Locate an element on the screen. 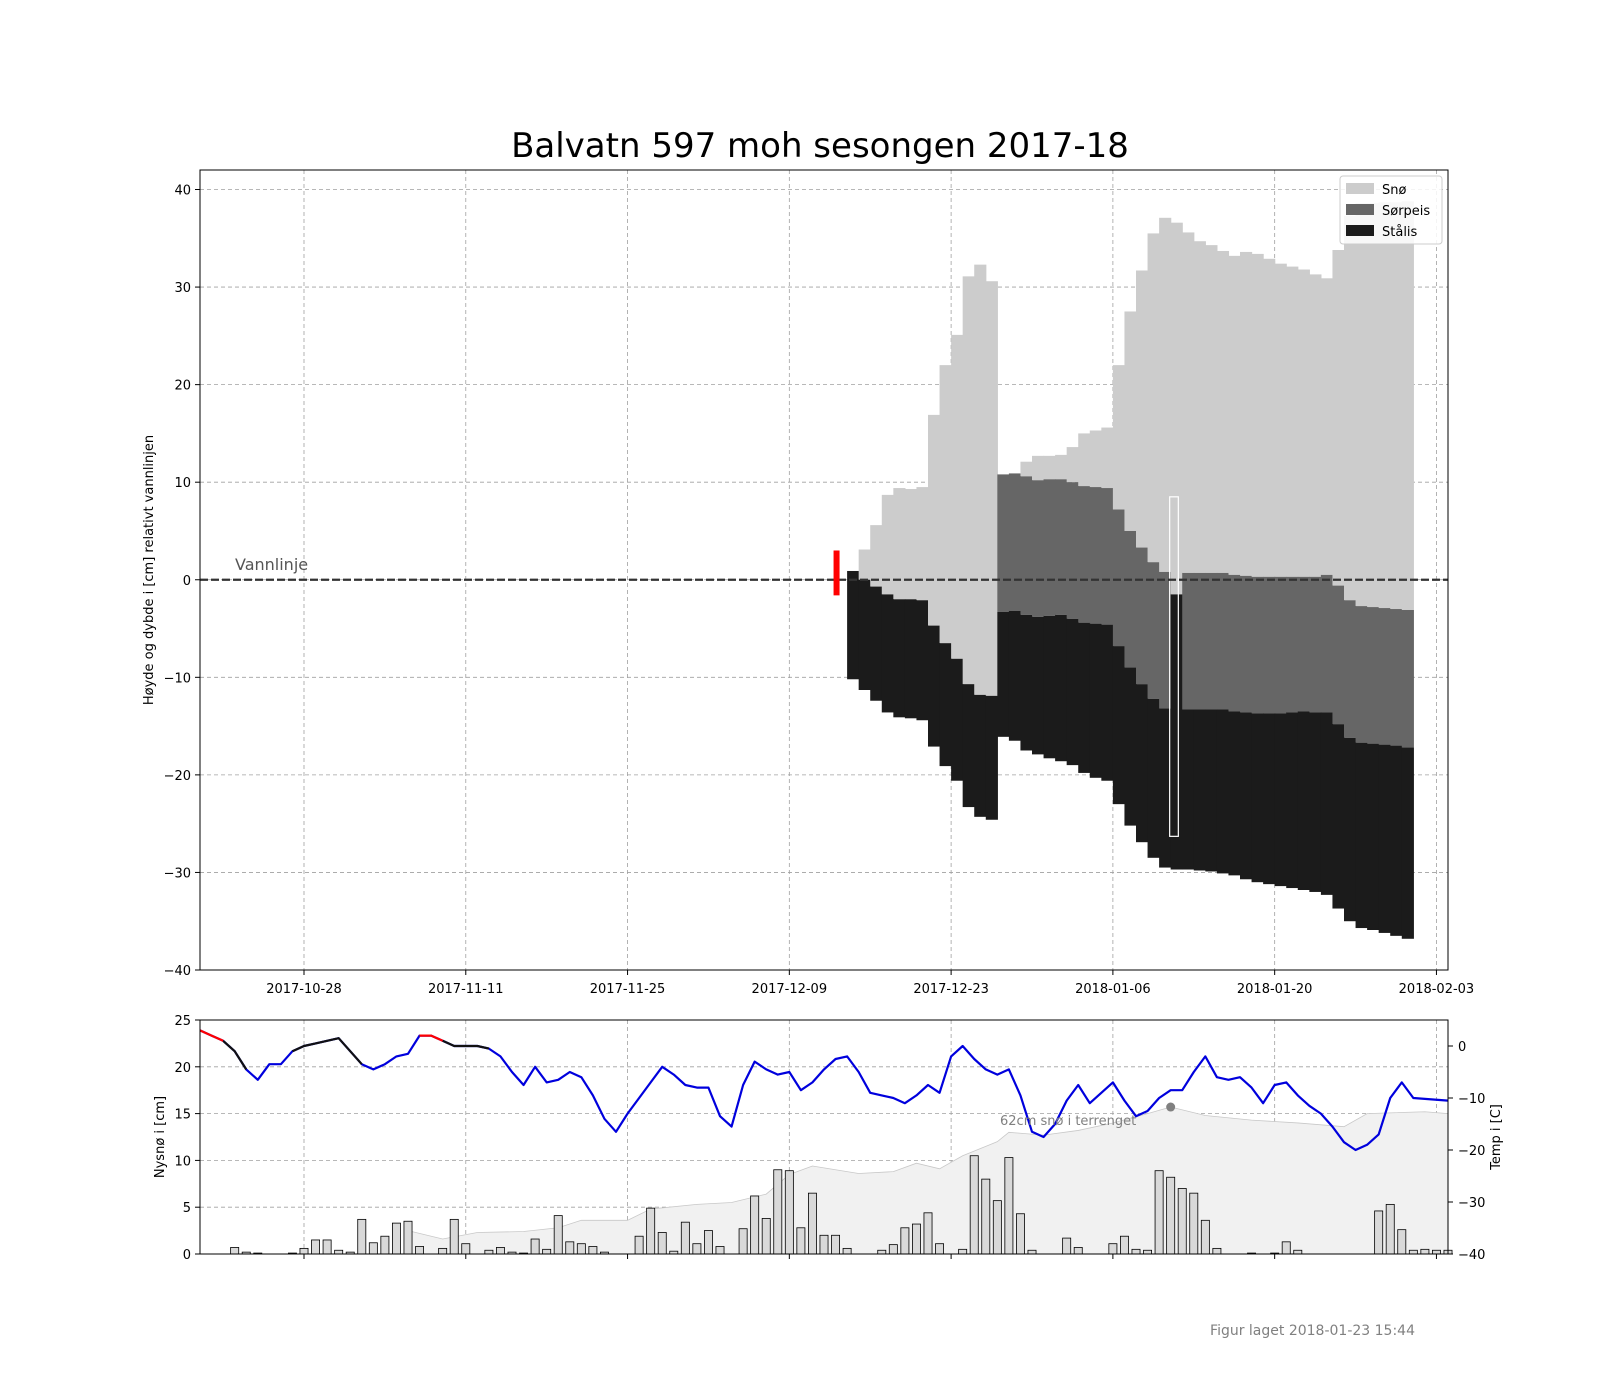 The height and width of the screenshot is (1400, 1600). y-tick-label: 0 is located at coordinates (187, 581).